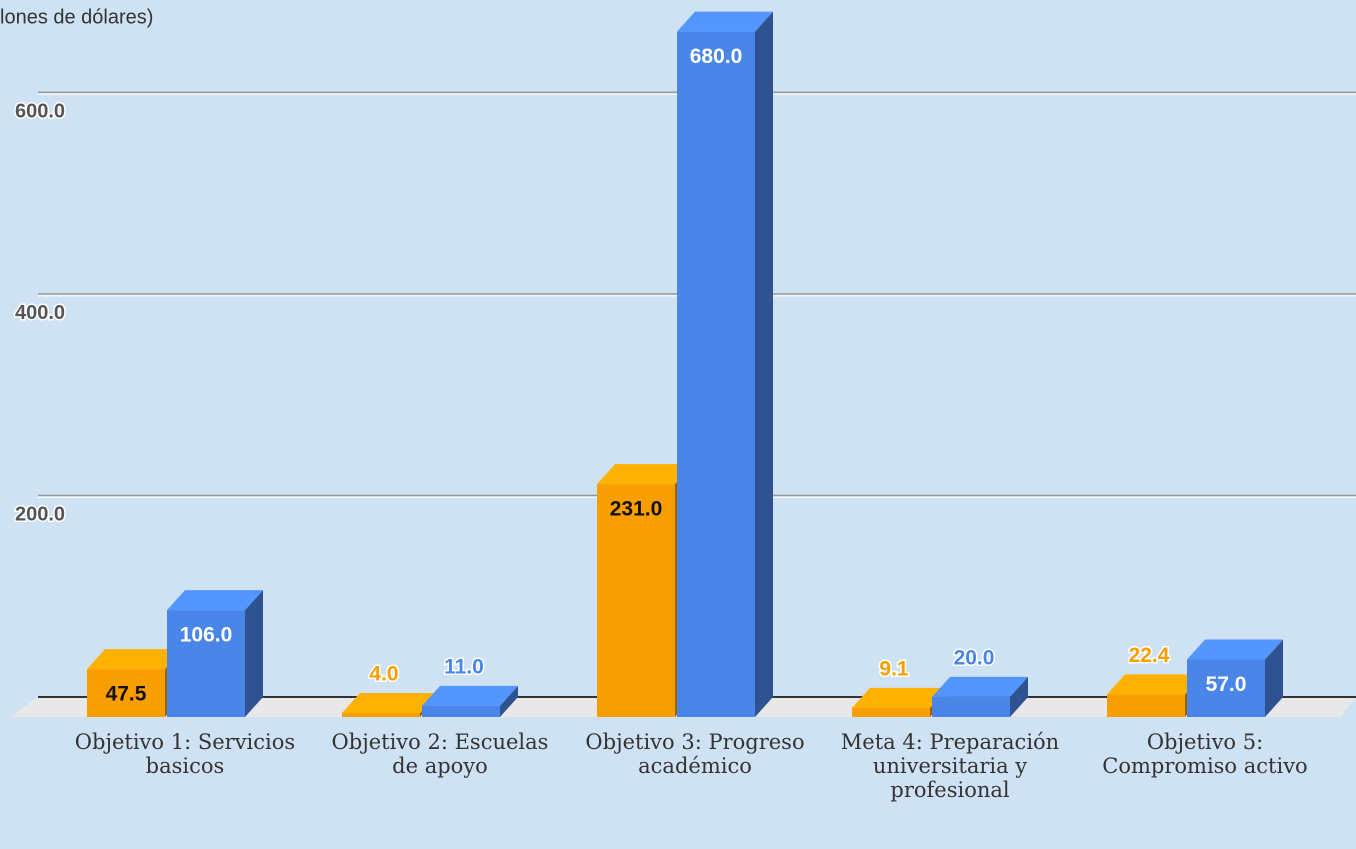 The image size is (1356, 849). I want to click on y-tick-label: 200.0, so click(40, 515).